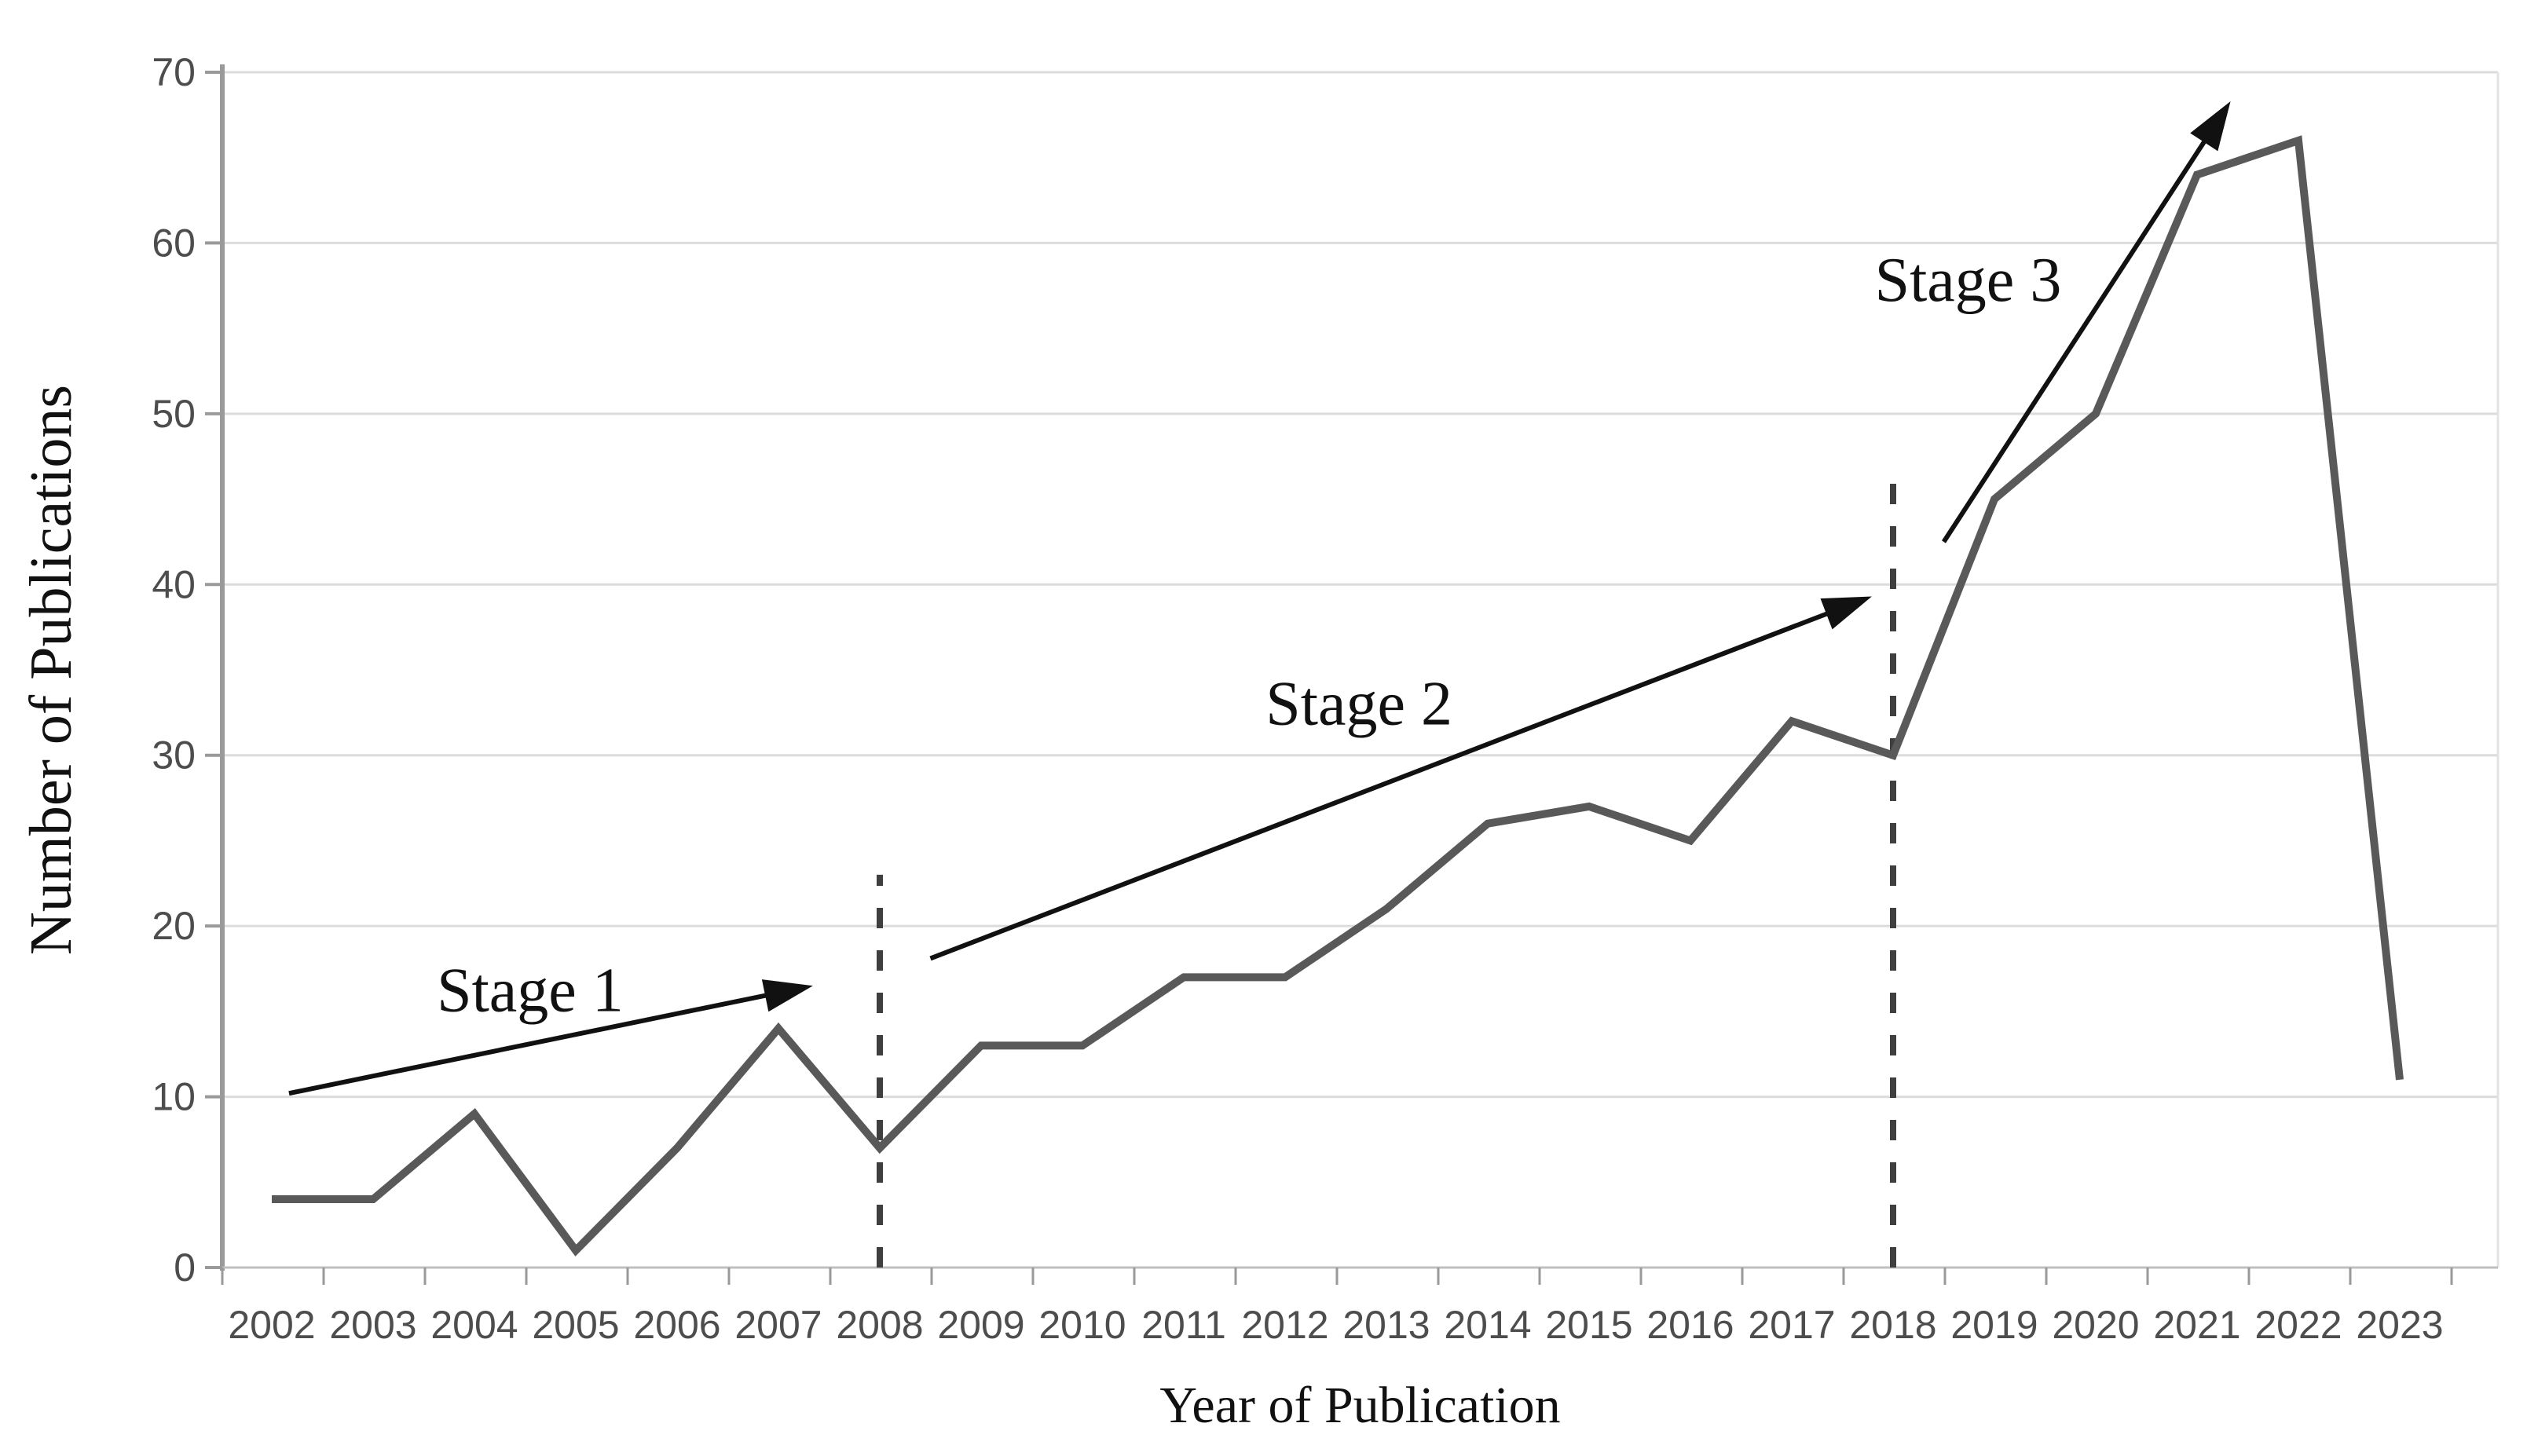 Image resolution: width=2527 pixels, height=1456 pixels. Describe the element at coordinates (271, 1325) in the screenshot. I see `x-tick-label-2002: 2002` at that location.